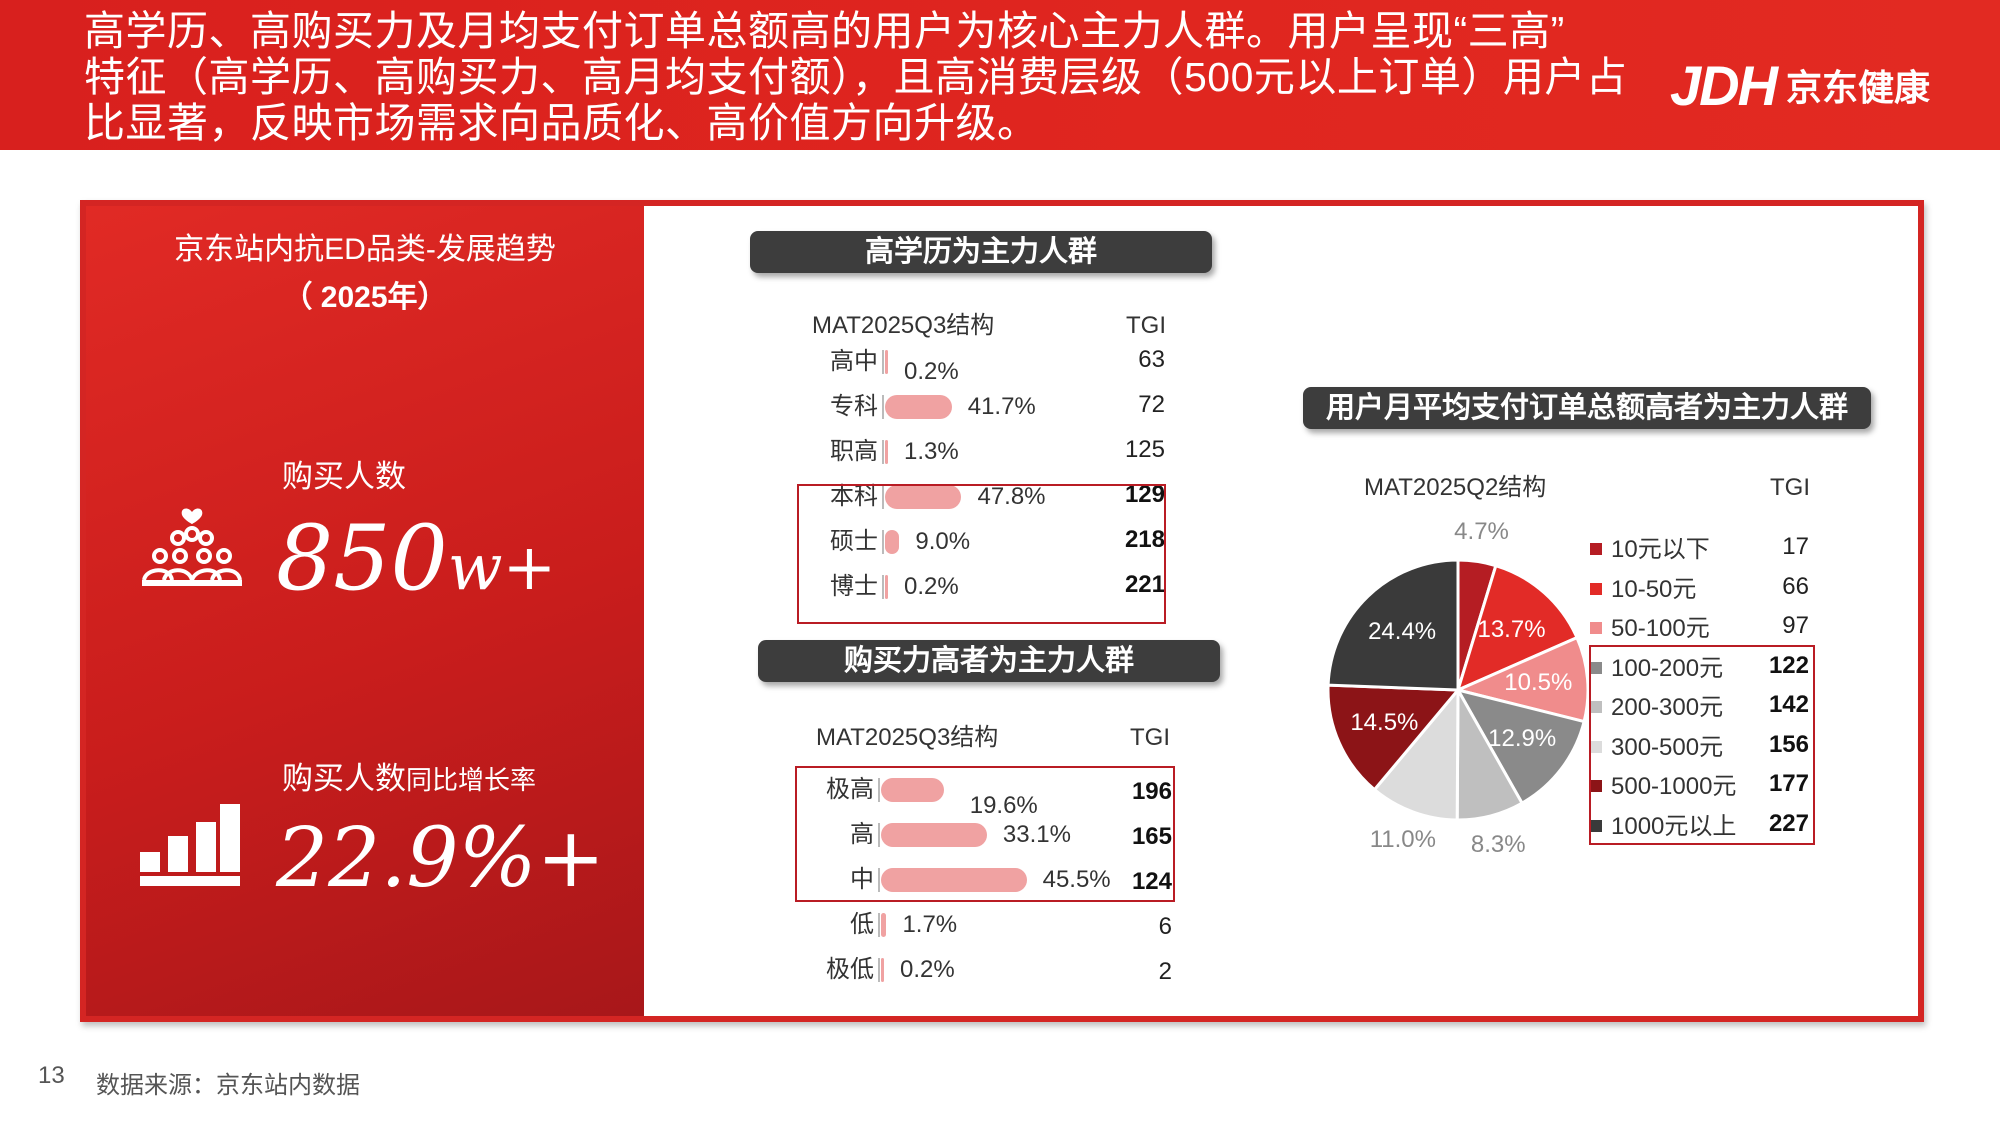 This screenshot has width=2000, height=1125. What do you see at coordinates (850, 969) in the screenshot?
I see `bar-category-label: 极低` at bounding box center [850, 969].